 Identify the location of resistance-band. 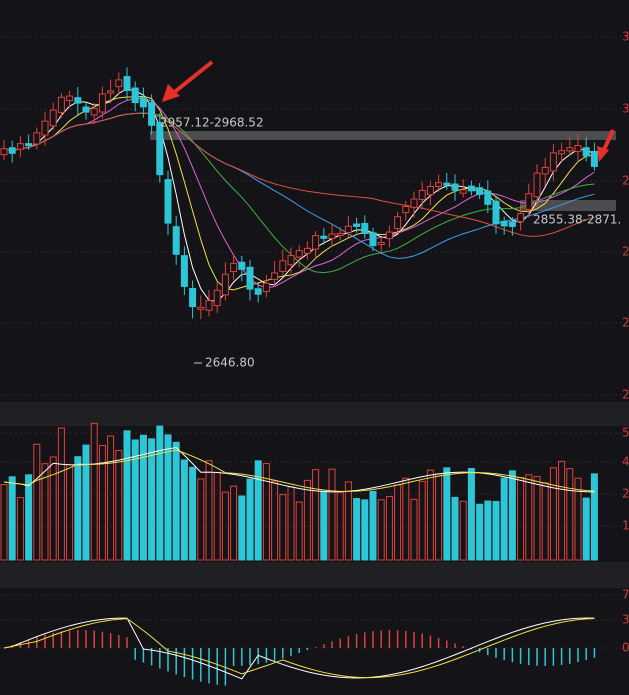
(383, 135).